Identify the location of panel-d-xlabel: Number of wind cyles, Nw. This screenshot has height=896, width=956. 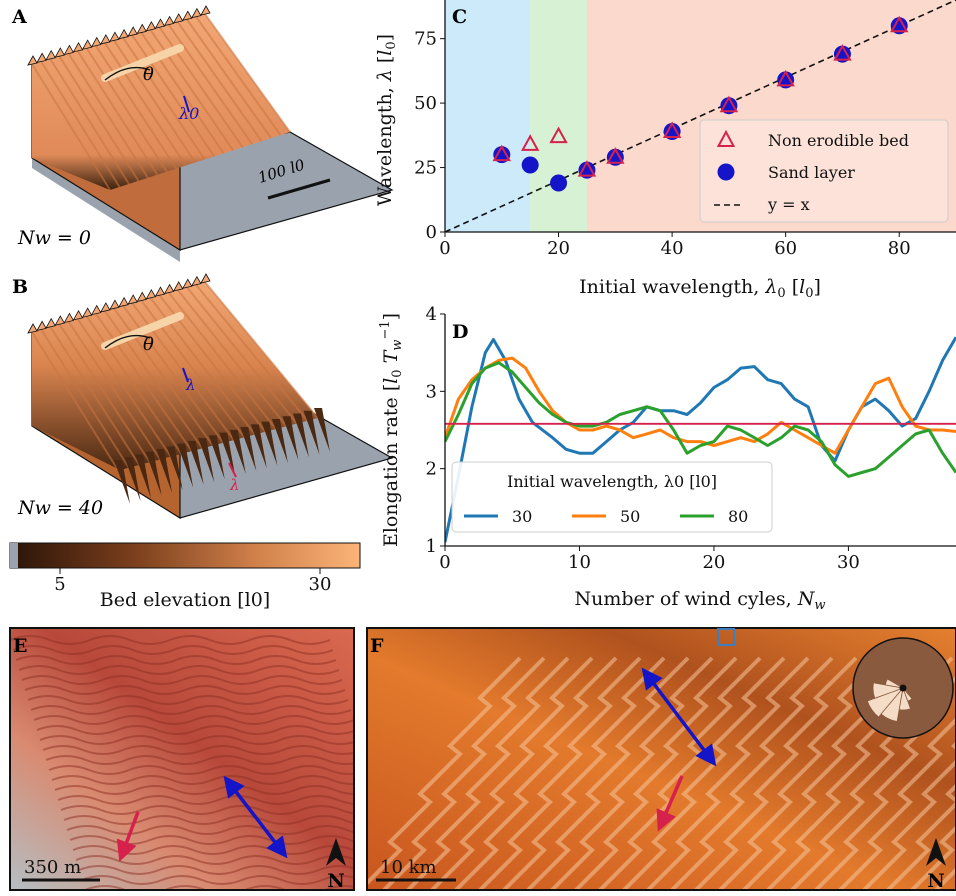
(700, 600).